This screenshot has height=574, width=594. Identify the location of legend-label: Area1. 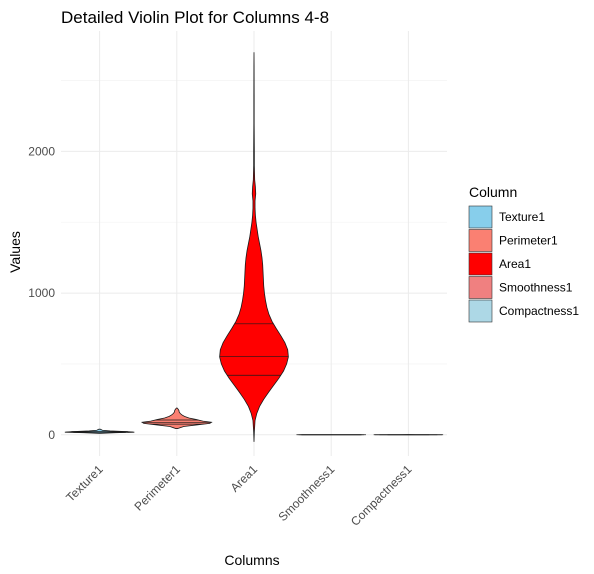
(515, 264).